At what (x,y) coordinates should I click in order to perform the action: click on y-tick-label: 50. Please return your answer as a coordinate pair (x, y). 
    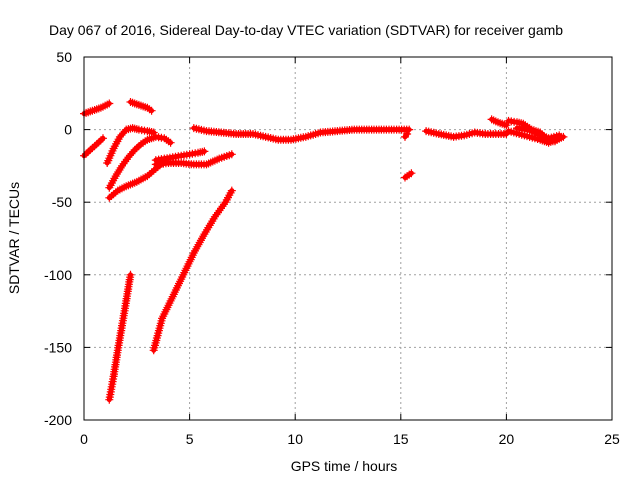
    Looking at the image, I should click on (64, 57).